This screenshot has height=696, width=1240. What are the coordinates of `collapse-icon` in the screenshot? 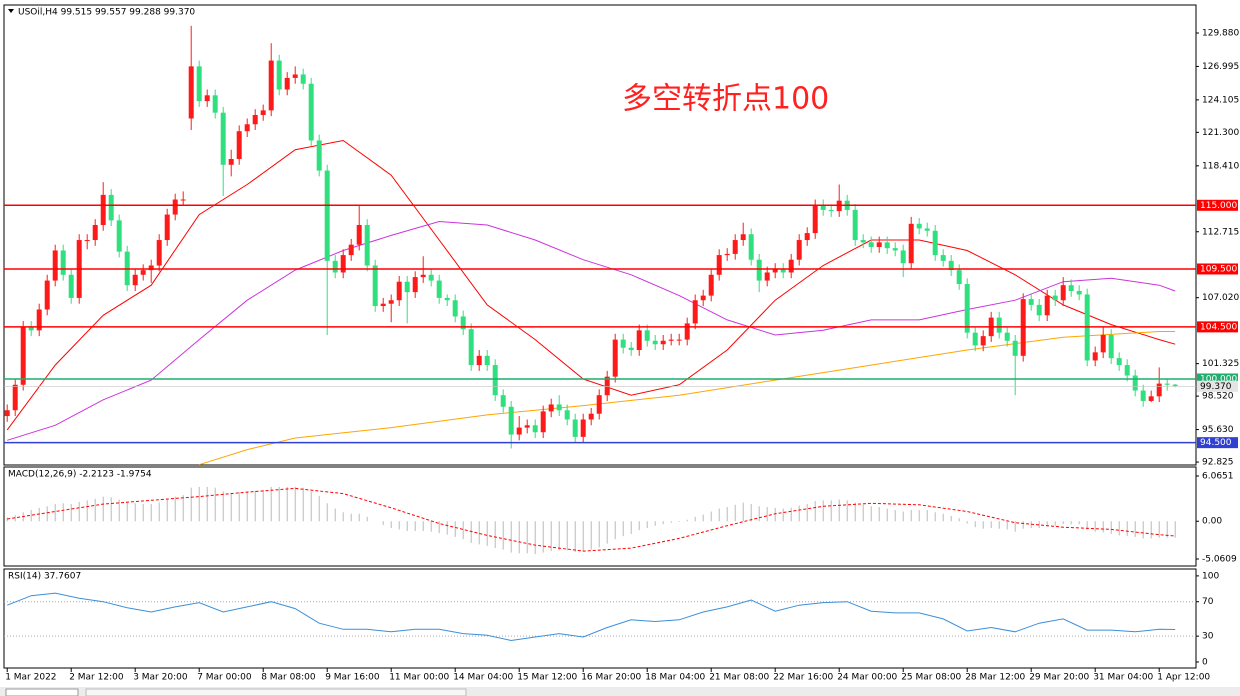 It's located at (11, 11).